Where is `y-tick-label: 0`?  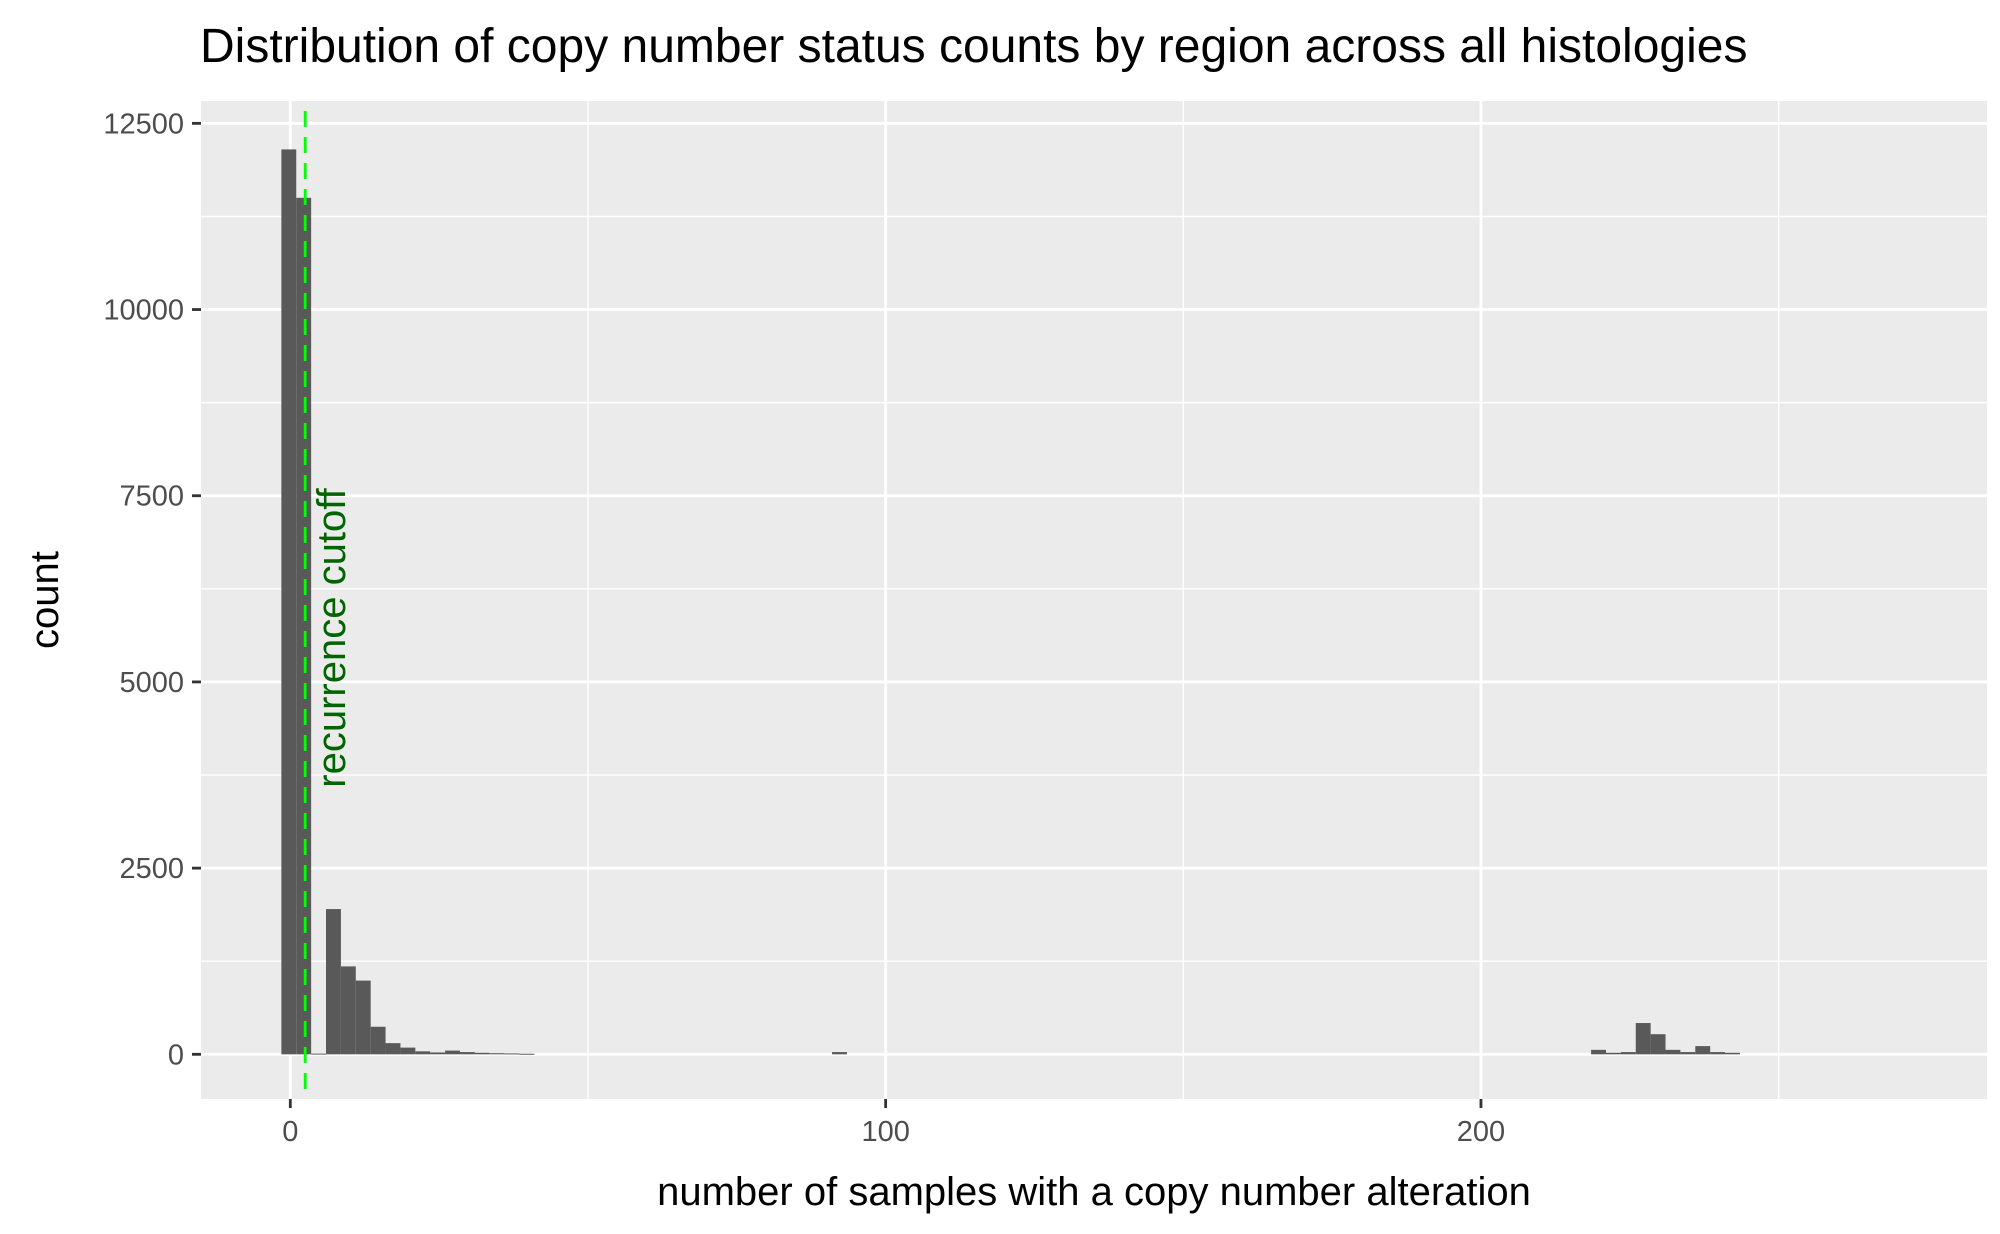 y-tick-label: 0 is located at coordinates (176, 1055).